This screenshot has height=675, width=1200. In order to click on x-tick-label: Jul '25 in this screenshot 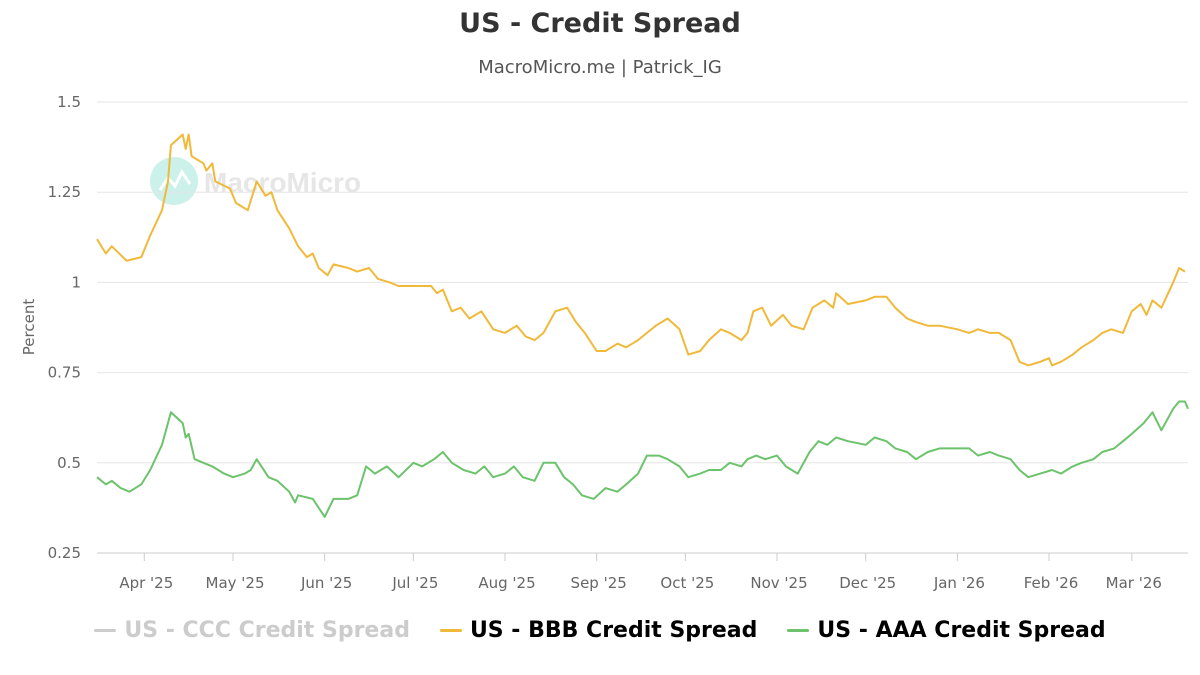, I will do `click(414, 583)`.